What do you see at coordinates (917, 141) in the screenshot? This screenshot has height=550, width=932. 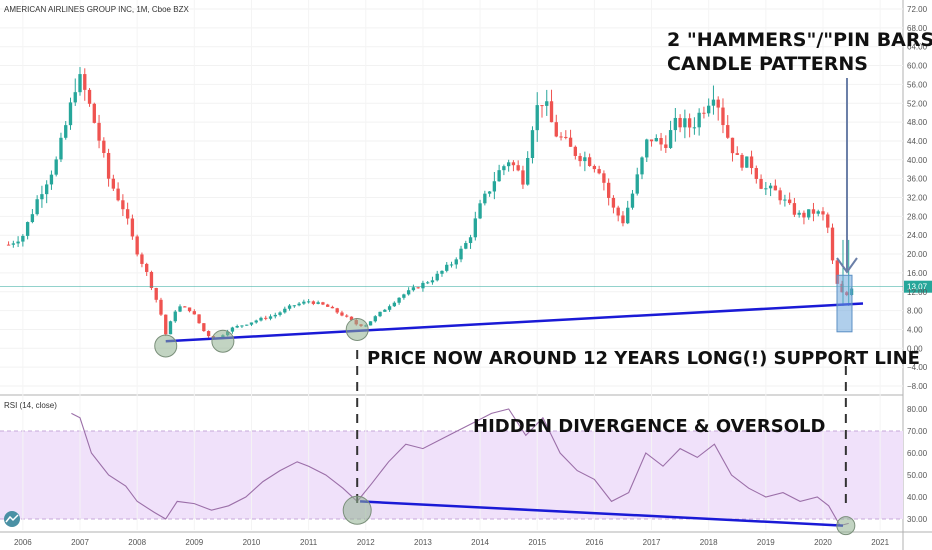 I see `price-tick-label: 44.00` at bounding box center [917, 141].